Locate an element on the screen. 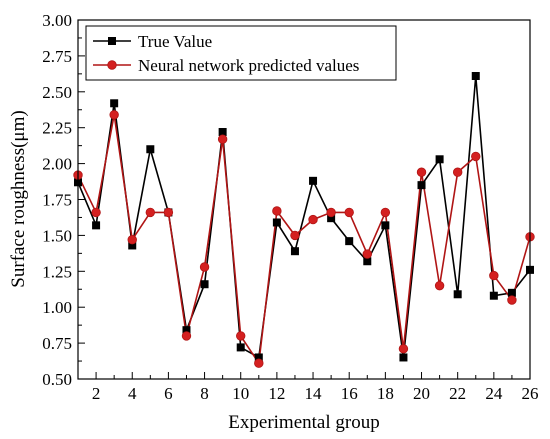  y-axis-title: Surface roughness(μm) is located at coordinates (18, 198).